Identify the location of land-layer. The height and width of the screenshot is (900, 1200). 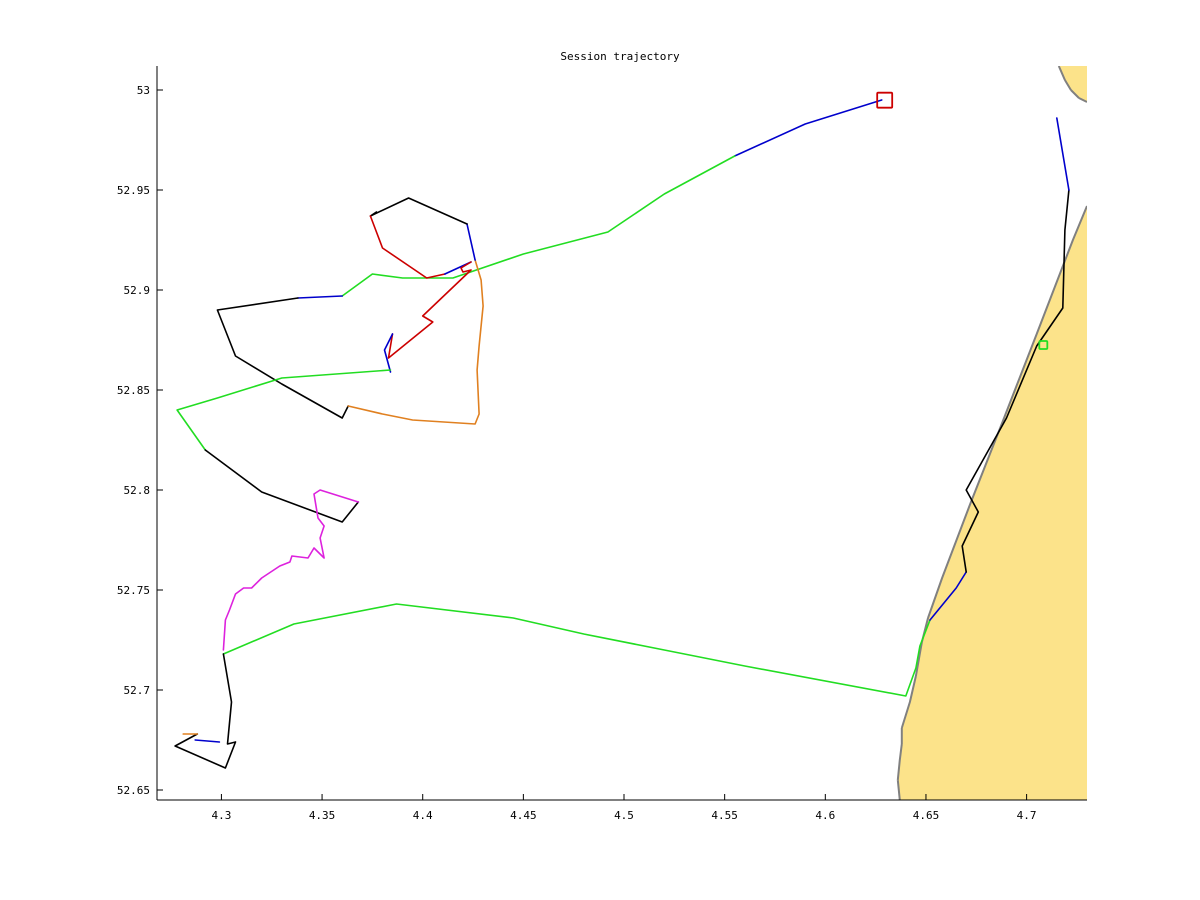
(991, 433).